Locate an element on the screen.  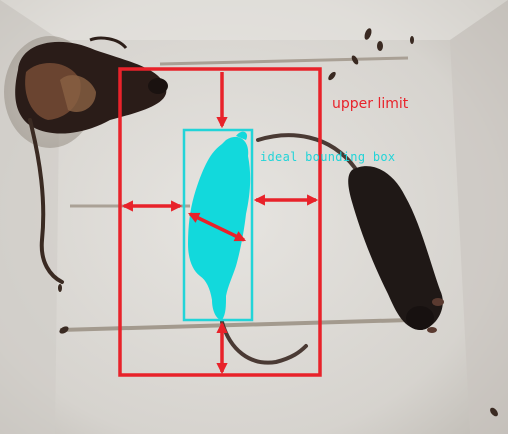
cage-wall-top is located at coordinates (254, 20).